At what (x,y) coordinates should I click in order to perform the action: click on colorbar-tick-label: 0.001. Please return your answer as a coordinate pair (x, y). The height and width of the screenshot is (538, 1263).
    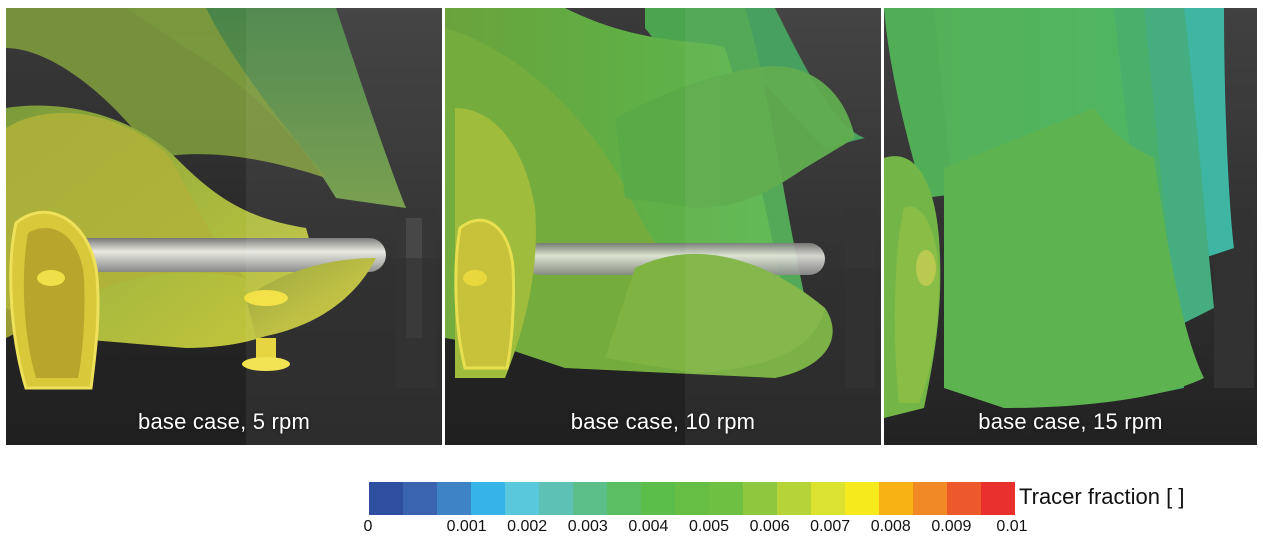
    Looking at the image, I should click on (466, 526).